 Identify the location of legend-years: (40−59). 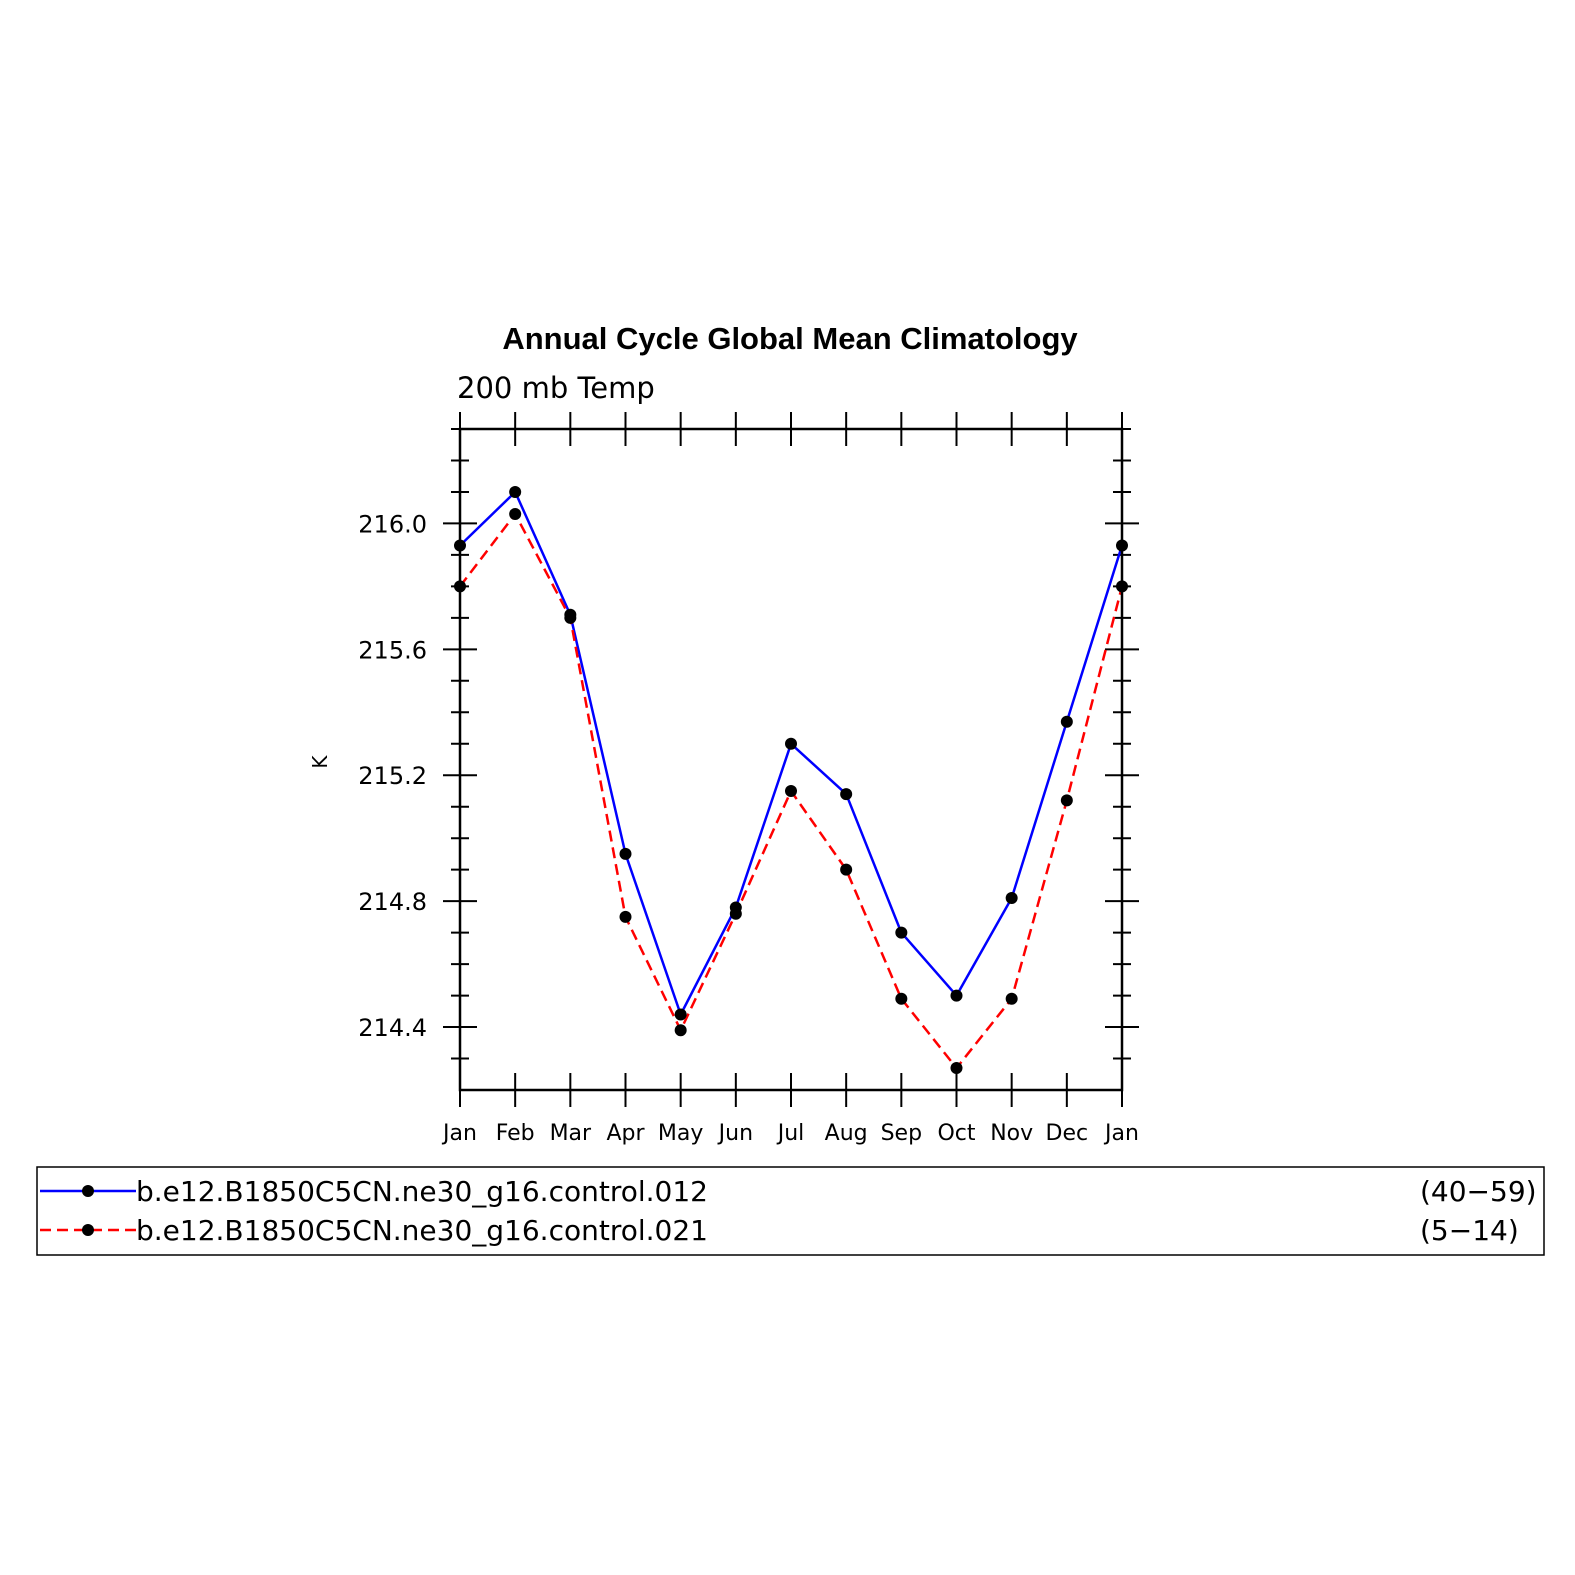
(1478, 1191).